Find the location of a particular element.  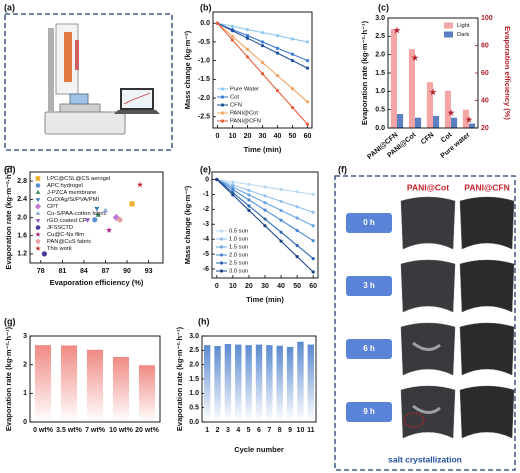

sample-cup is located at coordinates (79, 99).